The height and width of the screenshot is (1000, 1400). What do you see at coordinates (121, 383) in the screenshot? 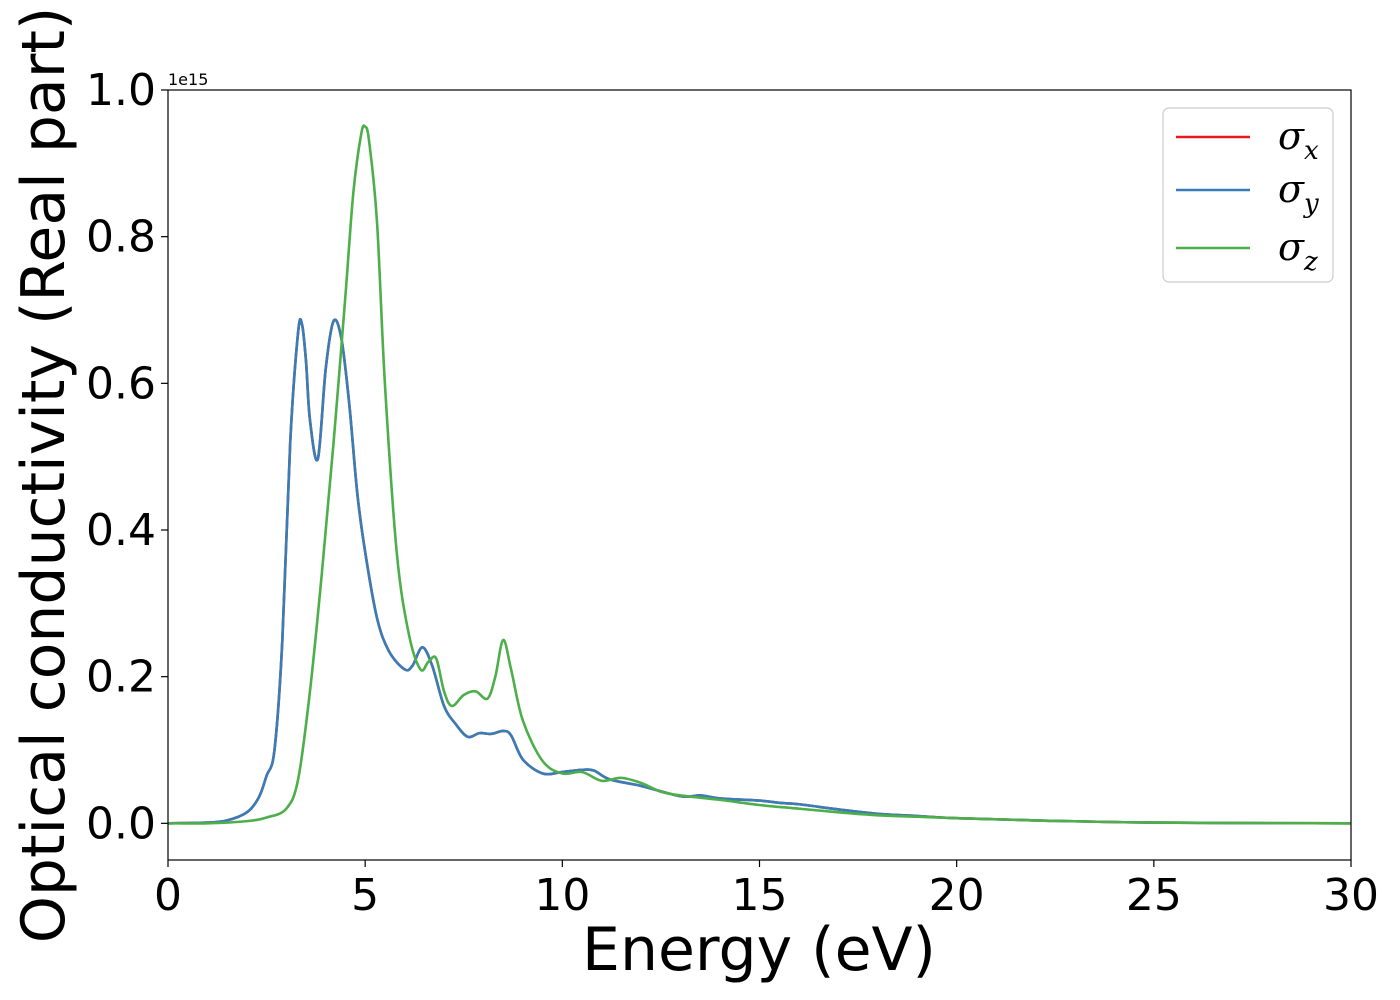
I see `y-tick-label: 0.6` at bounding box center [121, 383].